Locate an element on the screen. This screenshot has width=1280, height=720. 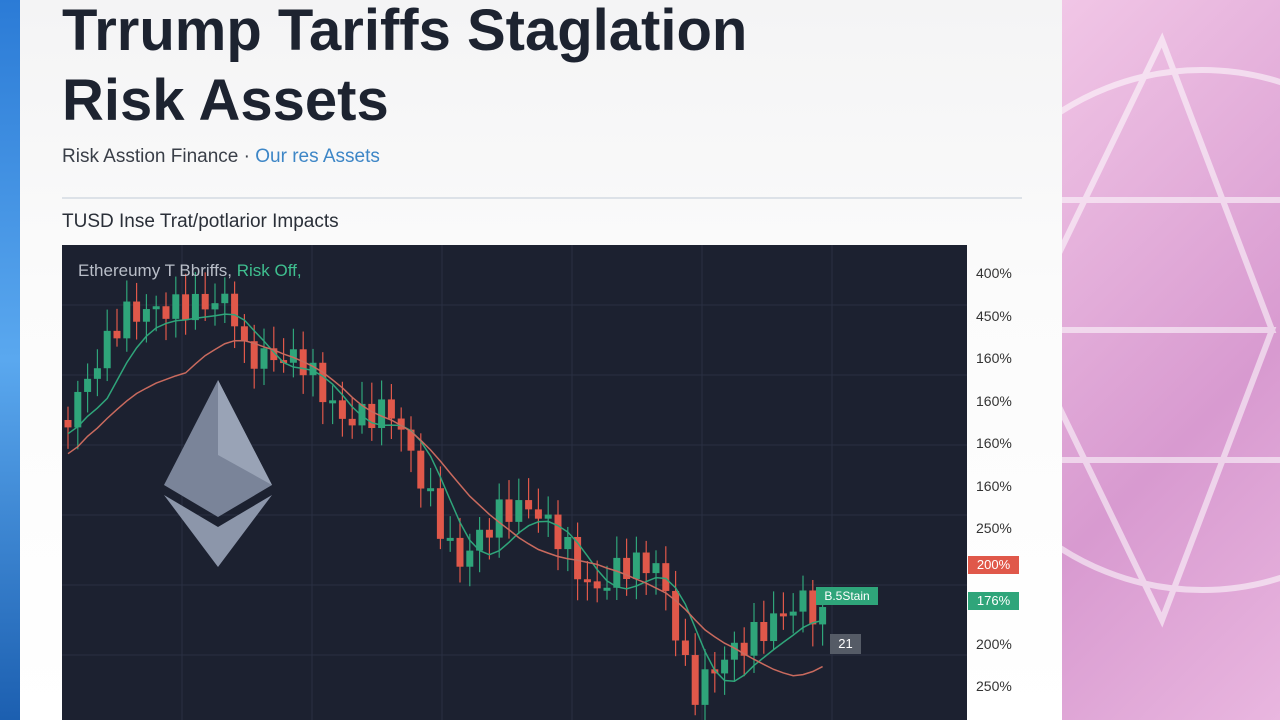
overlay-highlight: Risk Off, is located at coordinates (269, 270).